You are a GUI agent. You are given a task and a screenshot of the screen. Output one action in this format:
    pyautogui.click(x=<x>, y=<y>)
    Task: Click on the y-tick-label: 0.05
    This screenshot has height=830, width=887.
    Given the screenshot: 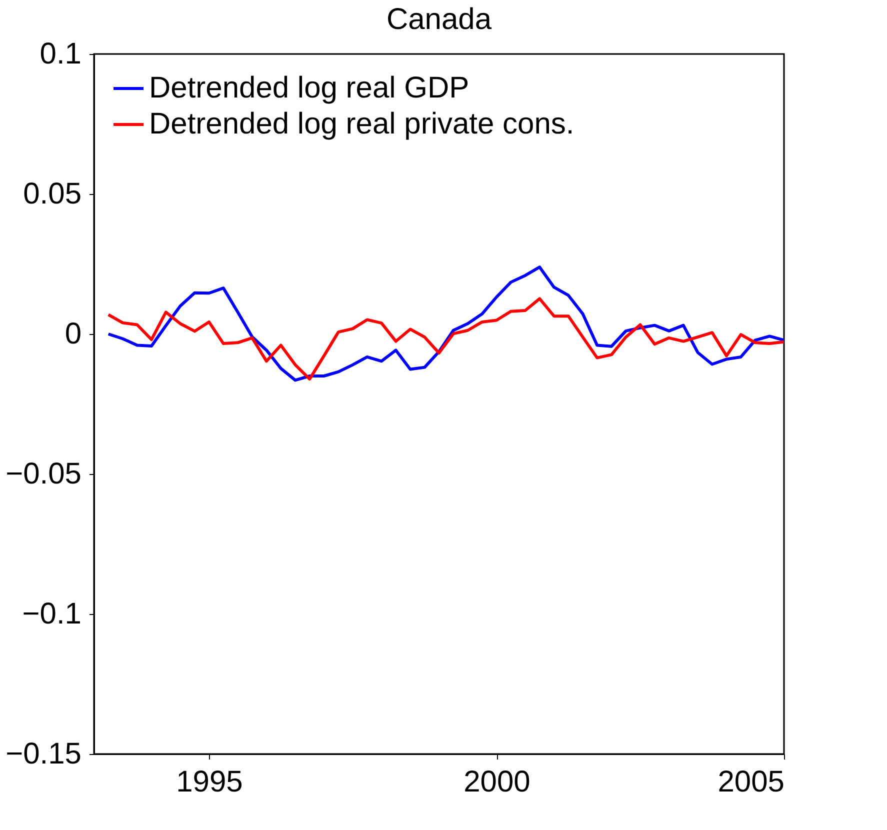 What is the action you would take?
    pyautogui.click(x=52, y=194)
    